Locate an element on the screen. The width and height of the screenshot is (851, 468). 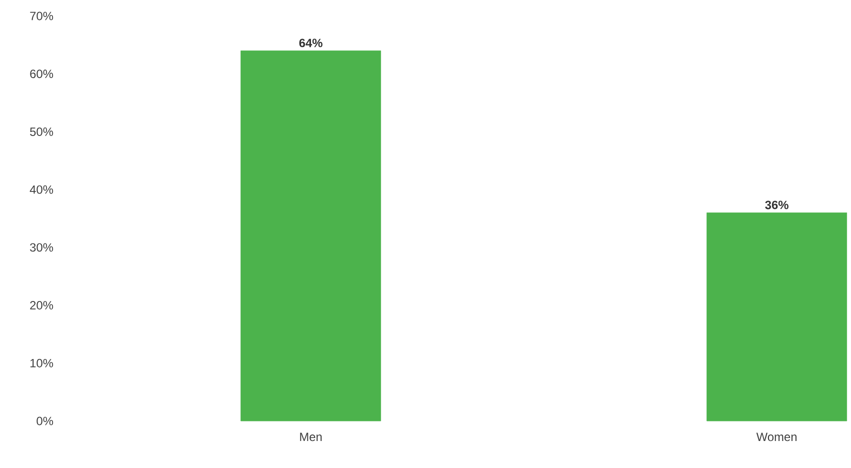
y-tick-label: 10% is located at coordinates (42, 363).